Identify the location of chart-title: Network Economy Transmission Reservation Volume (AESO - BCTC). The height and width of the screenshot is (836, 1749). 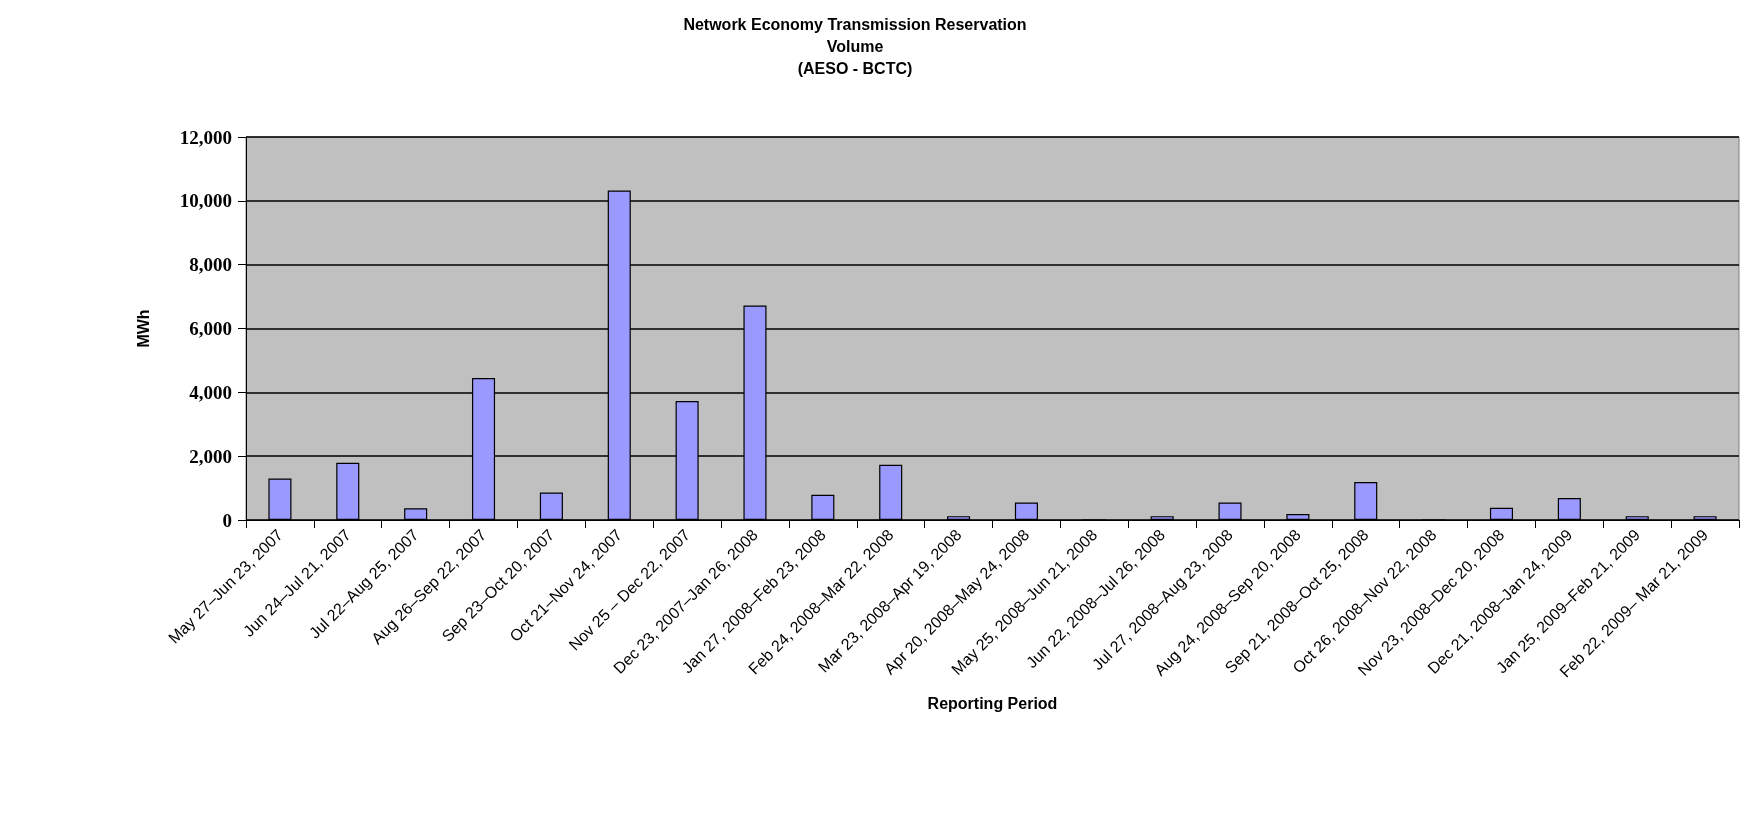
(855, 46).